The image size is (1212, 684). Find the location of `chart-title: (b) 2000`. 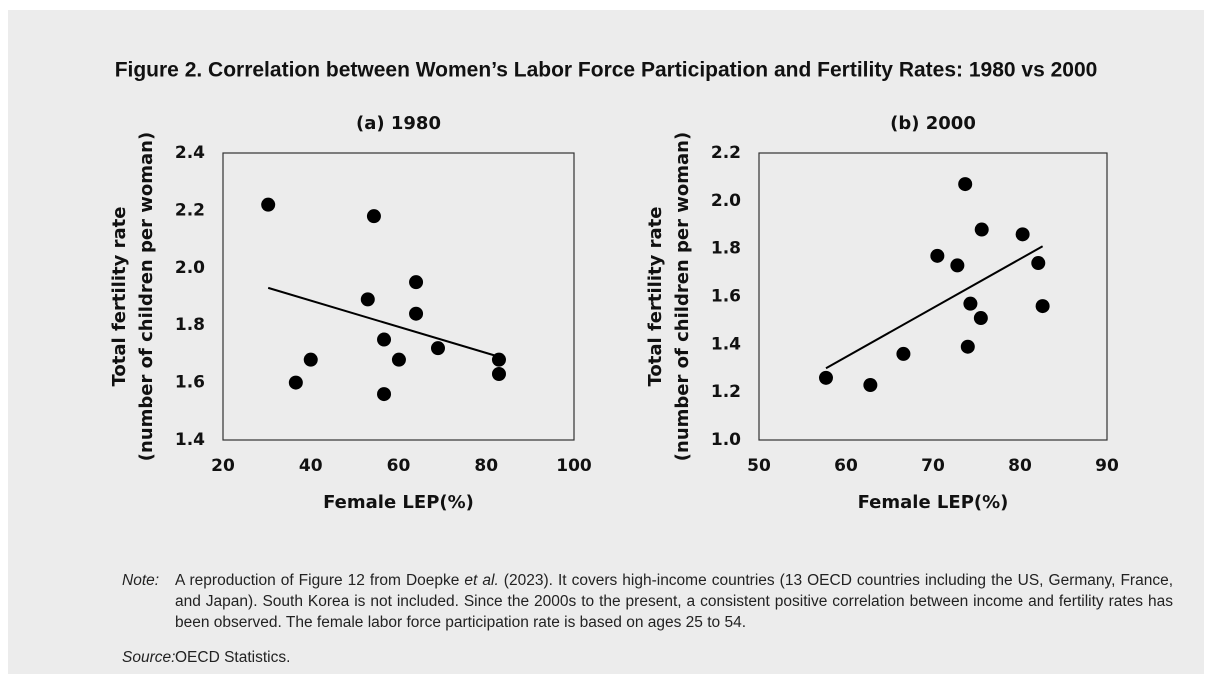

chart-title: (b) 2000 is located at coordinates (933, 123).